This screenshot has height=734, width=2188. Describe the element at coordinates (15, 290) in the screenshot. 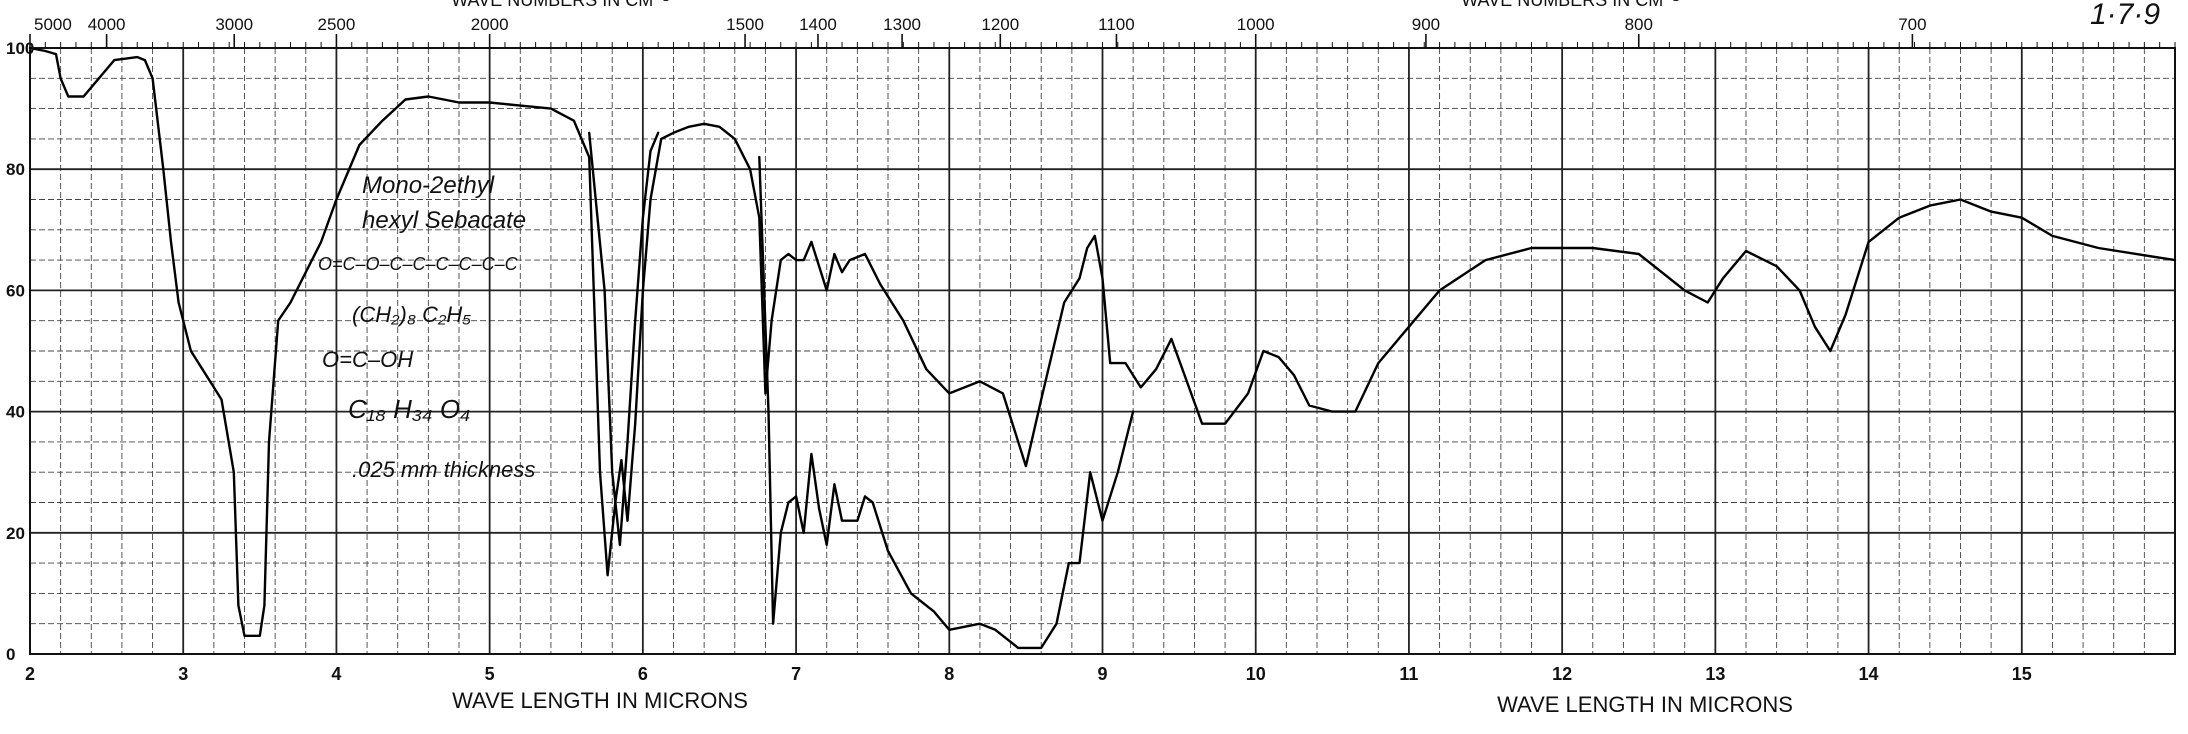

I see `y-axis-tick-label: 60` at that location.